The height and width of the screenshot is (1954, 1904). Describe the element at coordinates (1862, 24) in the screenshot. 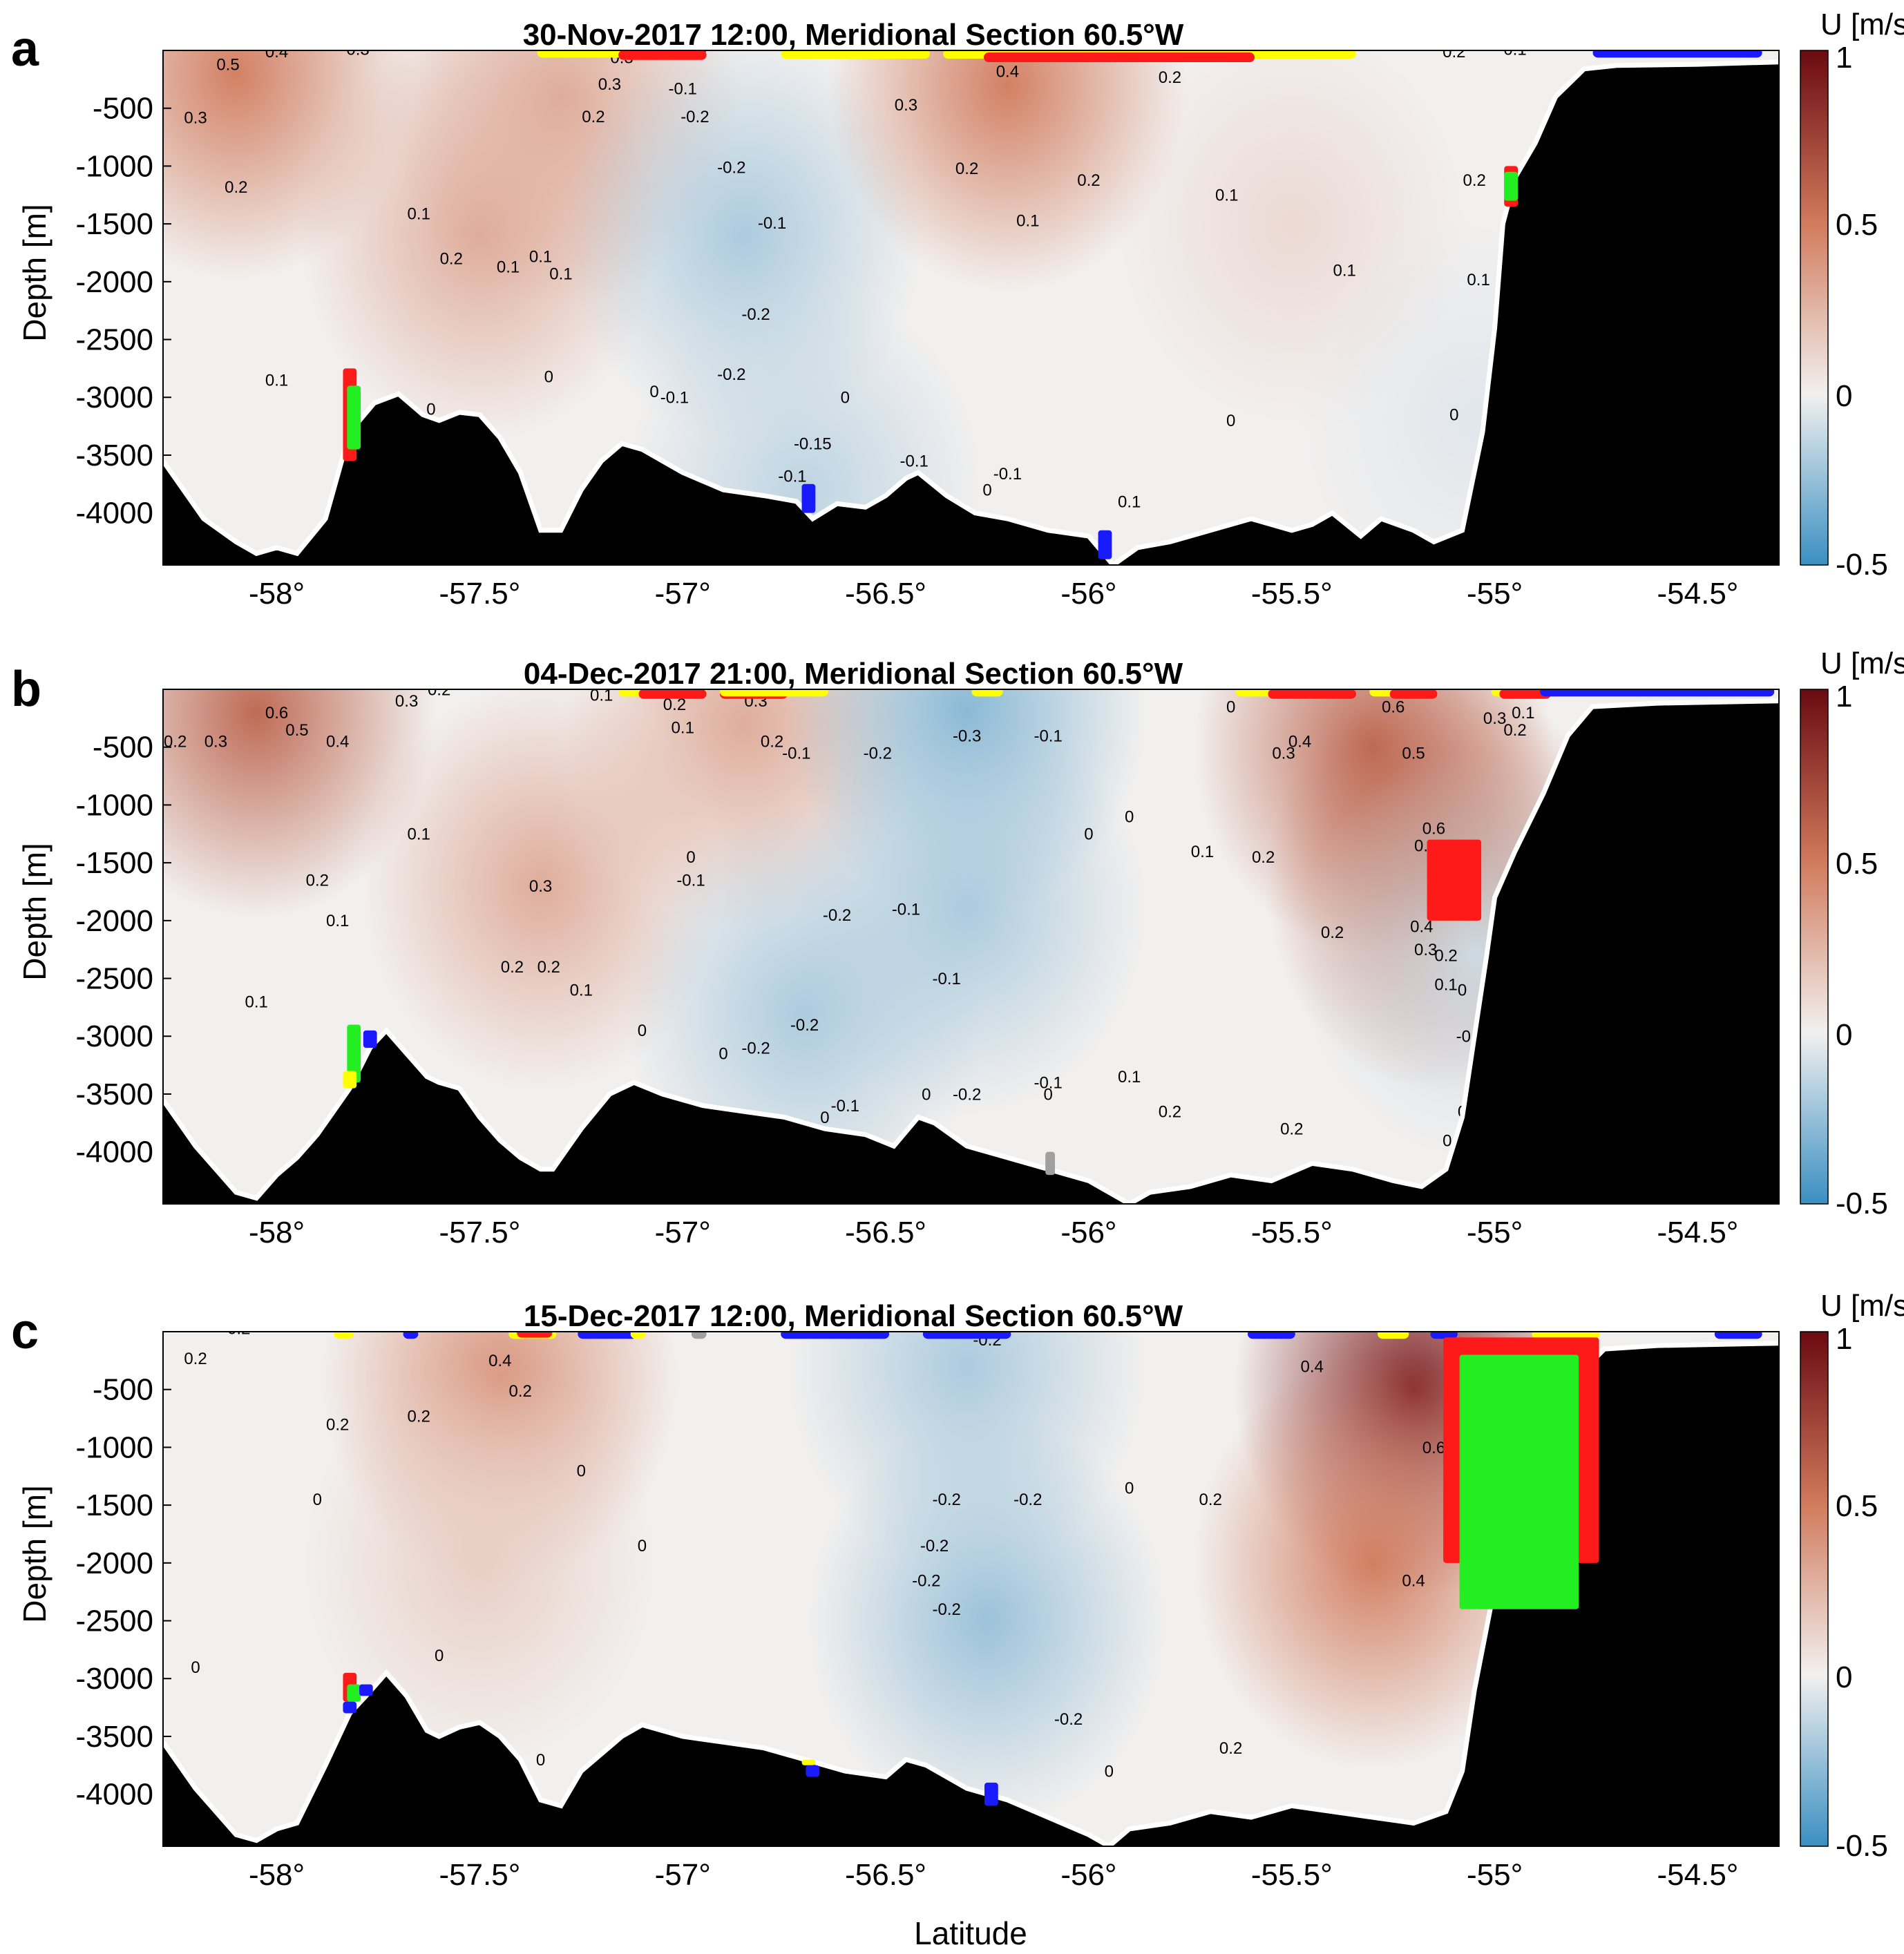

I see `panel-a-colorbar-label: U [m/s]` at that location.